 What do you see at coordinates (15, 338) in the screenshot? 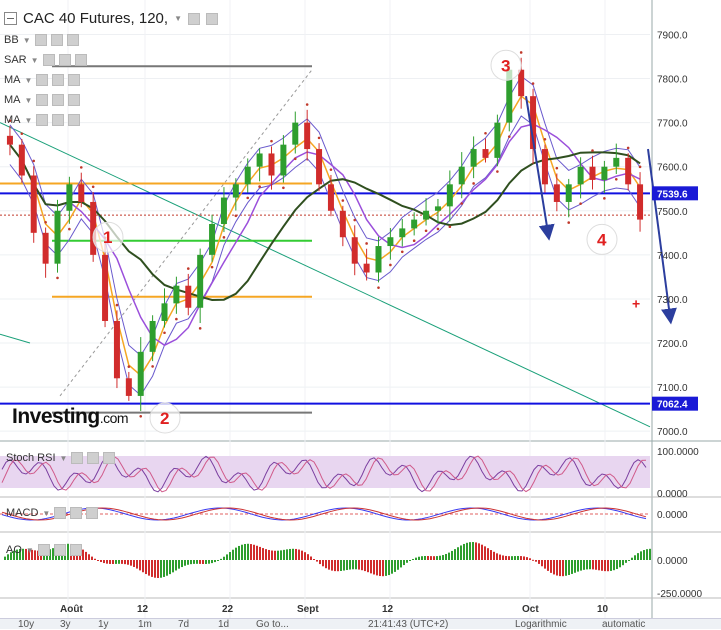
I see `trend-line` at bounding box center [15, 338].